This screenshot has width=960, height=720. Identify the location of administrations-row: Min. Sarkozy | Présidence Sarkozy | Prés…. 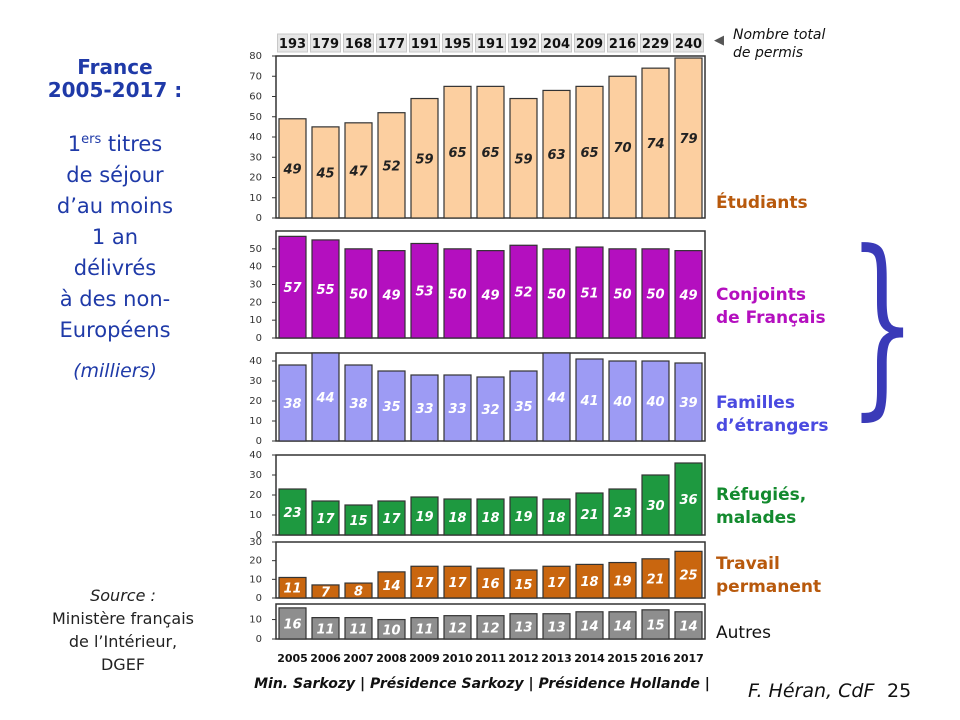
(482, 684).